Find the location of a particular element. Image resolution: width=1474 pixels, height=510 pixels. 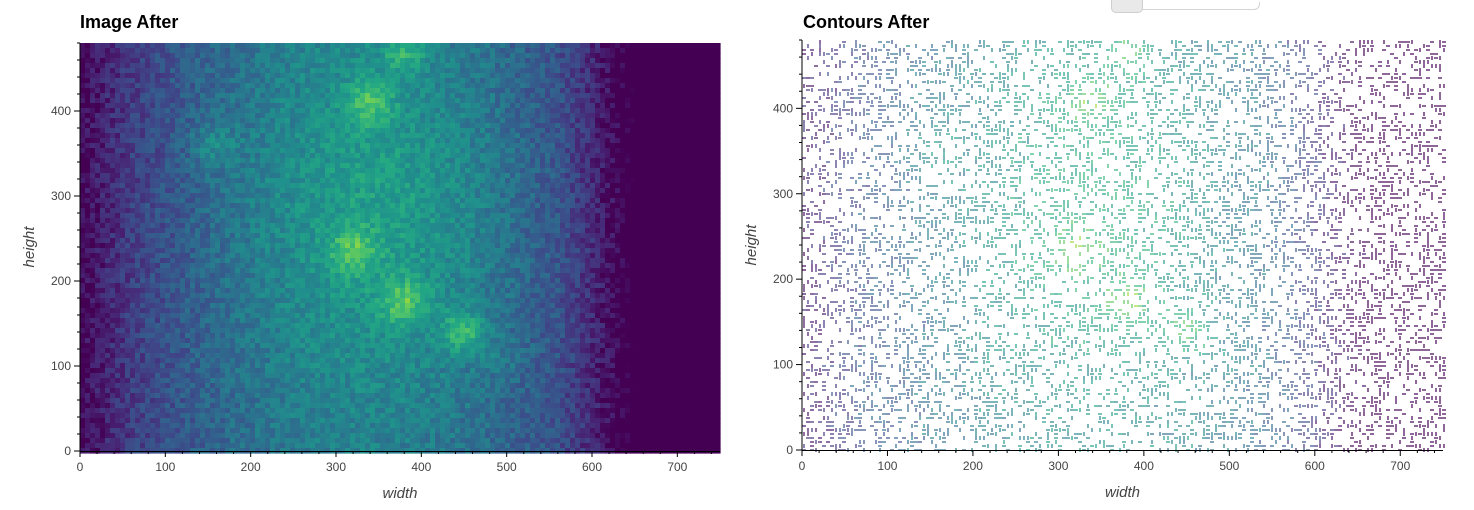

slider-handle is located at coordinates (1127, 6).